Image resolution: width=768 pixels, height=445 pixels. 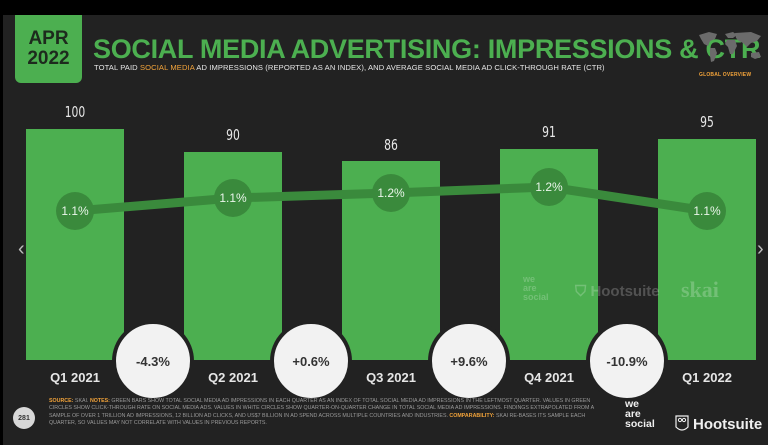 I want to click on owl-icon, so click(x=682, y=423).